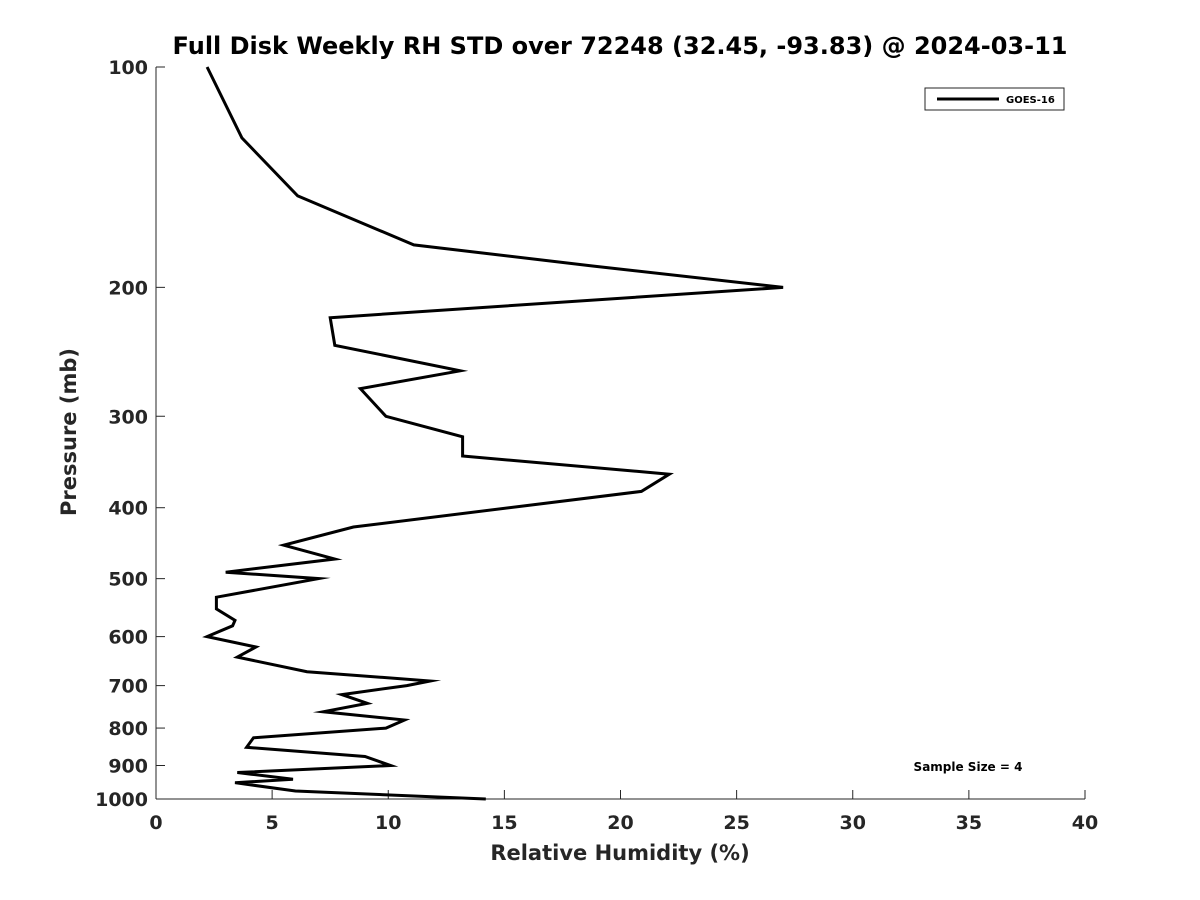 Image resolution: width=1200 pixels, height=900 pixels. What do you see at coordinates (968, 767) in the screenshot?
I see `sample-size-annotation: Sample Size = 4` at bounding box center [968, 767].